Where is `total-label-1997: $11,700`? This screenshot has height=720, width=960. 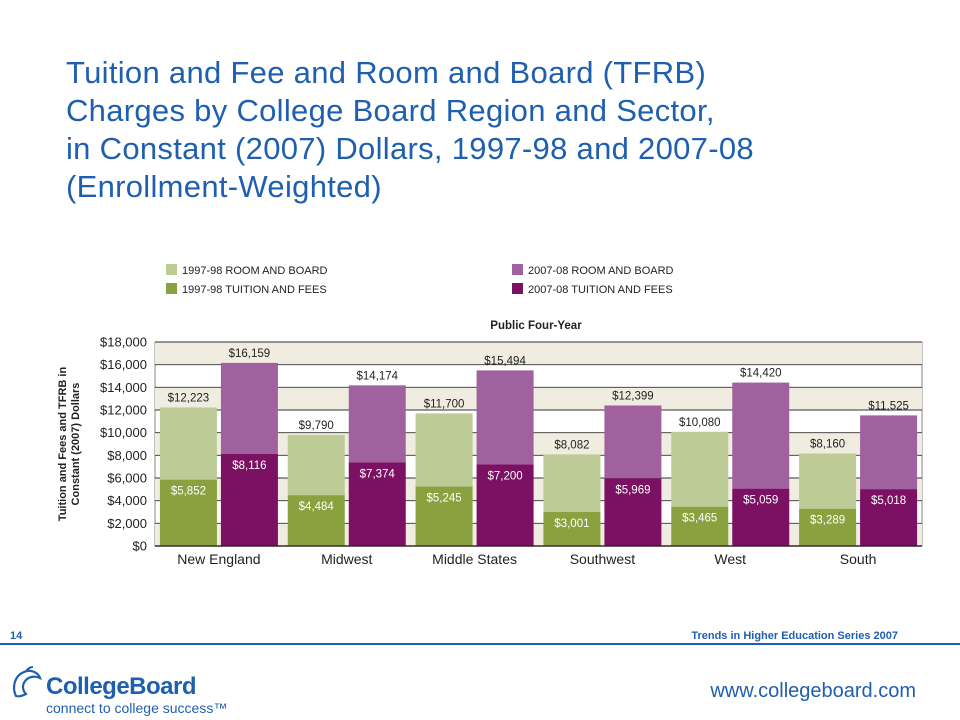
total-label-1997: $11,700 is located at coordinates (444, 404).